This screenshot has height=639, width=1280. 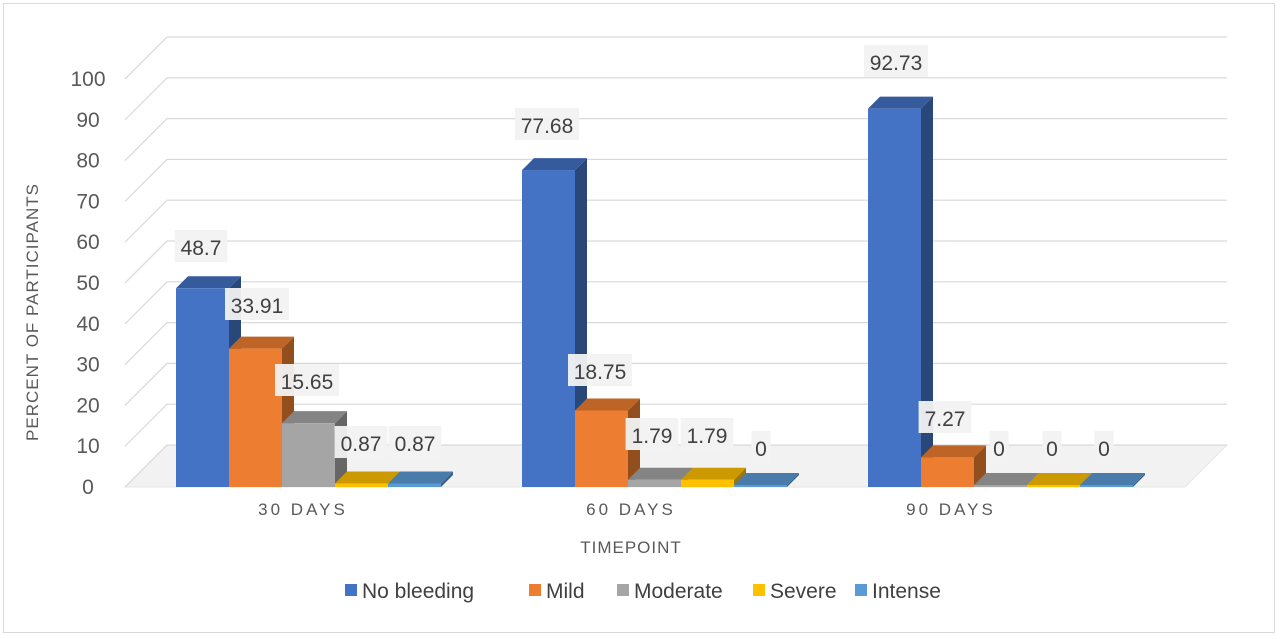 I want to click on y-tick-label: 0, so click(x=88, y=487).